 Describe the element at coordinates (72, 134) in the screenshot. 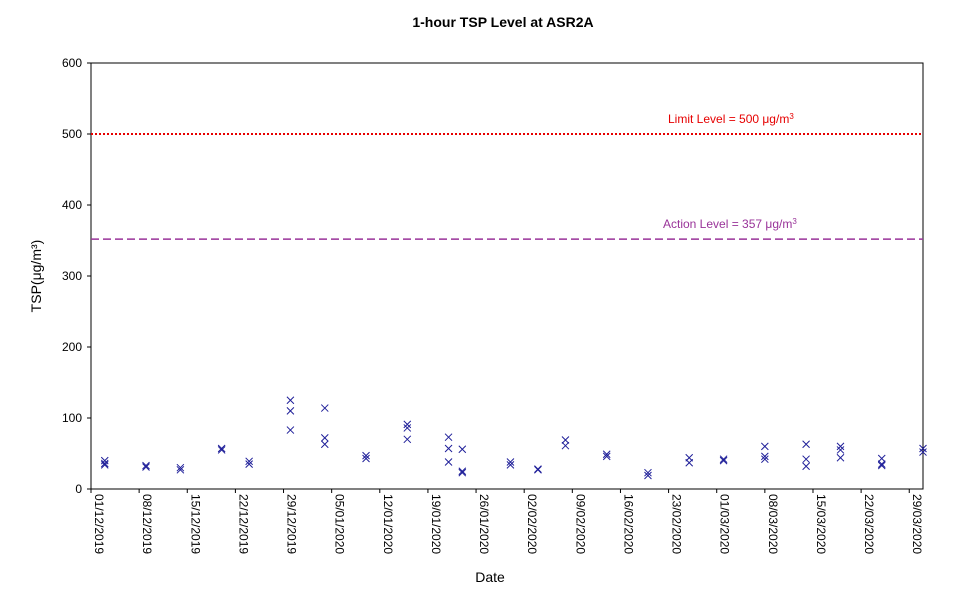

I see `y-tick-label: 500` at that location.